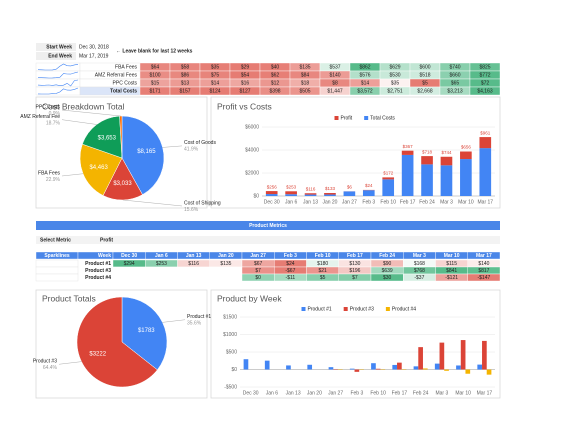 Image resolution: width=570 pixels, height=440 pixels. I want to click on slice-label: $3,033, so click(122, 184).